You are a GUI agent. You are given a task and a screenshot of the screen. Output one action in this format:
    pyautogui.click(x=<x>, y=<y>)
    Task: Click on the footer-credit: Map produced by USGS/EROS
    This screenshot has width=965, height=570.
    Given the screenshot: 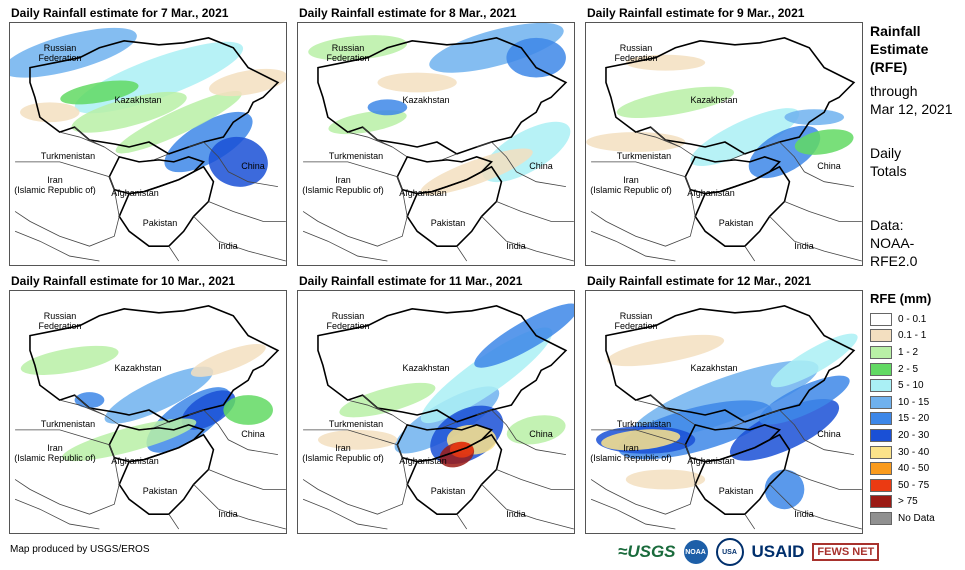 What is the action you would take?
    pyautogui.click(x=80, y=549)
    